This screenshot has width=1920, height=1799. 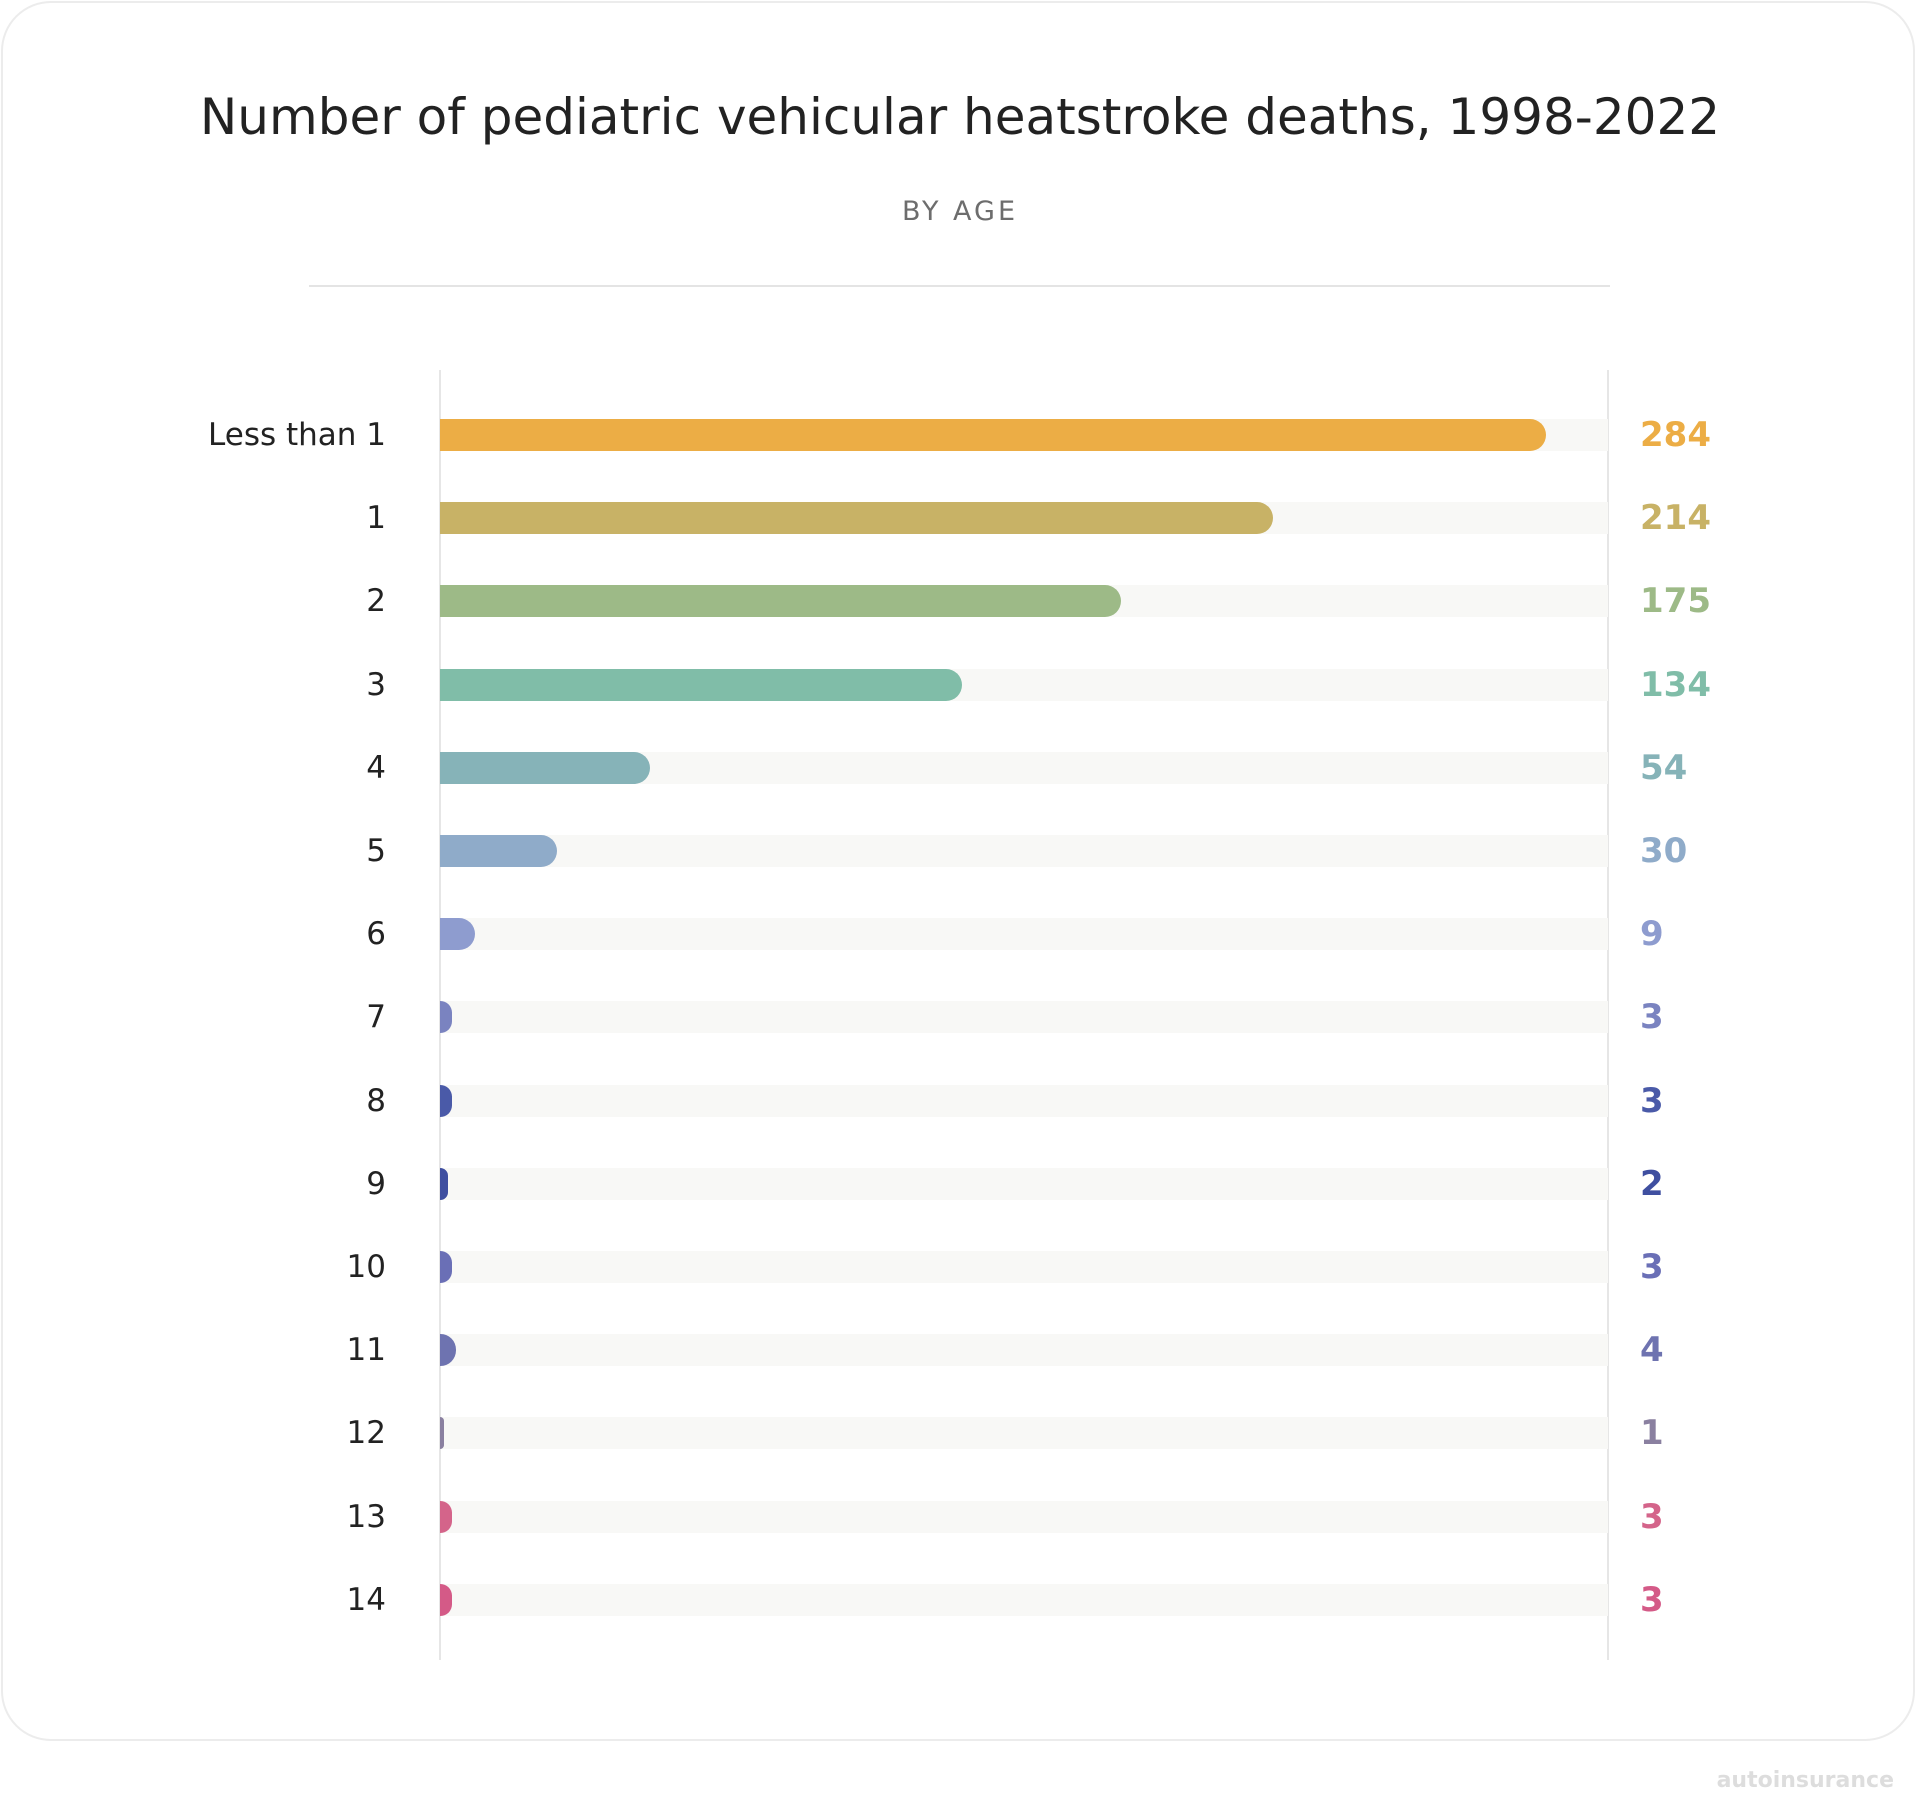 What do you see at coordinates (1608, 1015) in the screenshot?
I see `right-boundary-line` at bounding box center [1608, 1015].